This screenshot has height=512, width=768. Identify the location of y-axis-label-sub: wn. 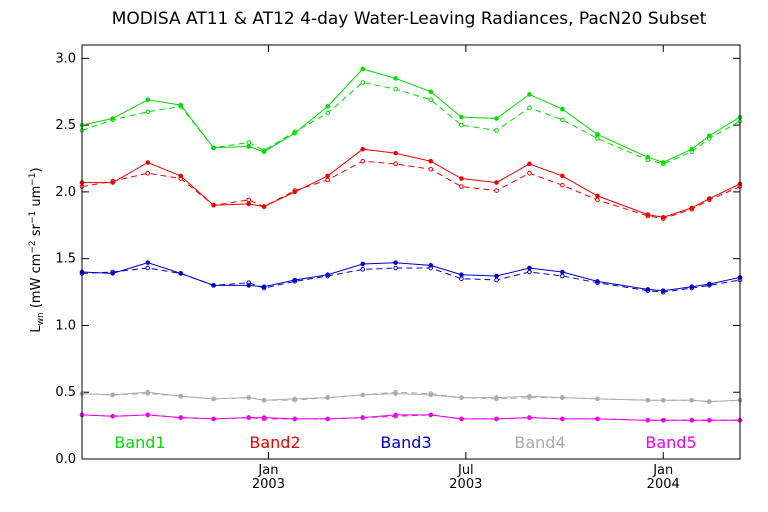
(41, 318).